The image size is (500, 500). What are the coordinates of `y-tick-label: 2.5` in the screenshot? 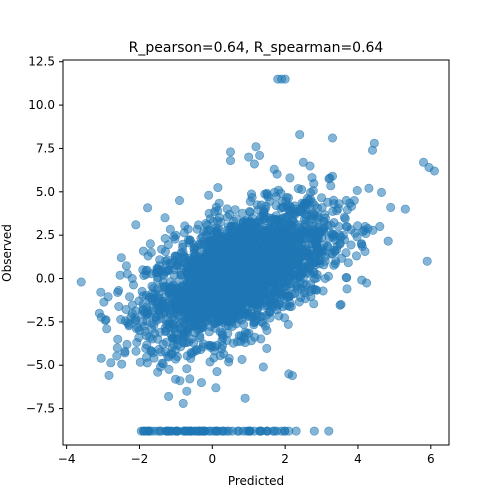 It's located at (45, 235).